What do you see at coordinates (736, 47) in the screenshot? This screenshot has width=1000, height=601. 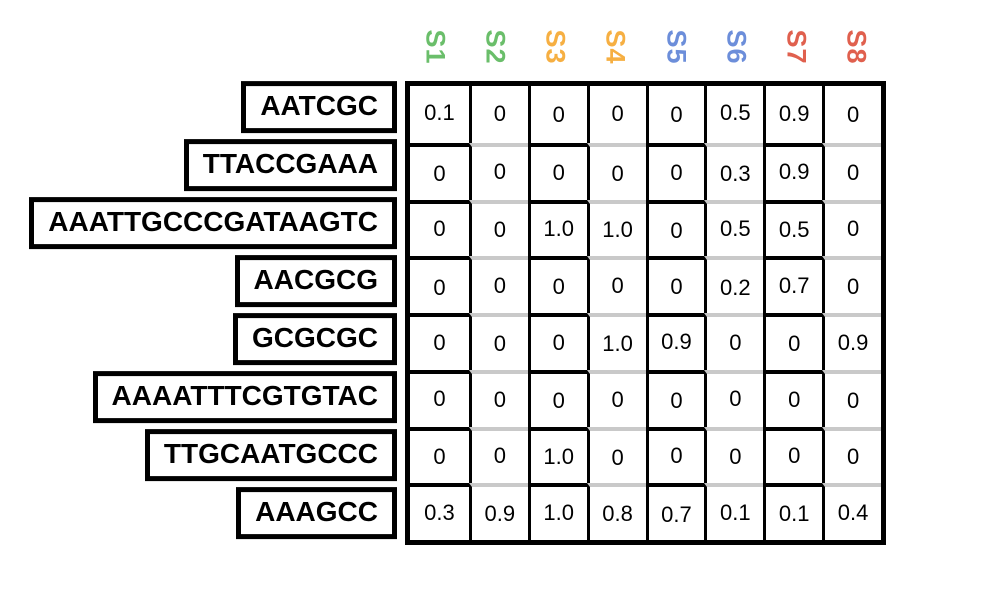 I see `column-header-s6: S6` at bounding box center [736, 47].